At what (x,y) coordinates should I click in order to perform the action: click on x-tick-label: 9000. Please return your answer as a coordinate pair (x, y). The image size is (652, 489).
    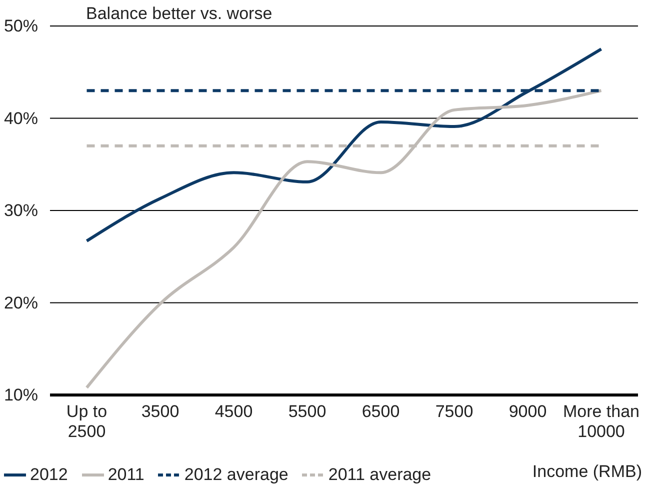
    Looking at the image, I should click on (527, 411).